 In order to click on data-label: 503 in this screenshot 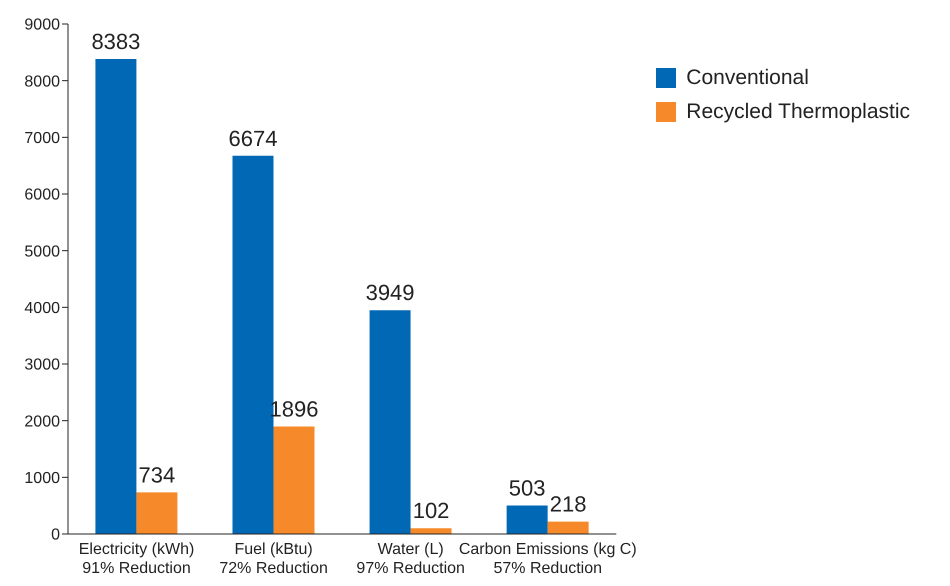, I will do `click(527, 487)`.